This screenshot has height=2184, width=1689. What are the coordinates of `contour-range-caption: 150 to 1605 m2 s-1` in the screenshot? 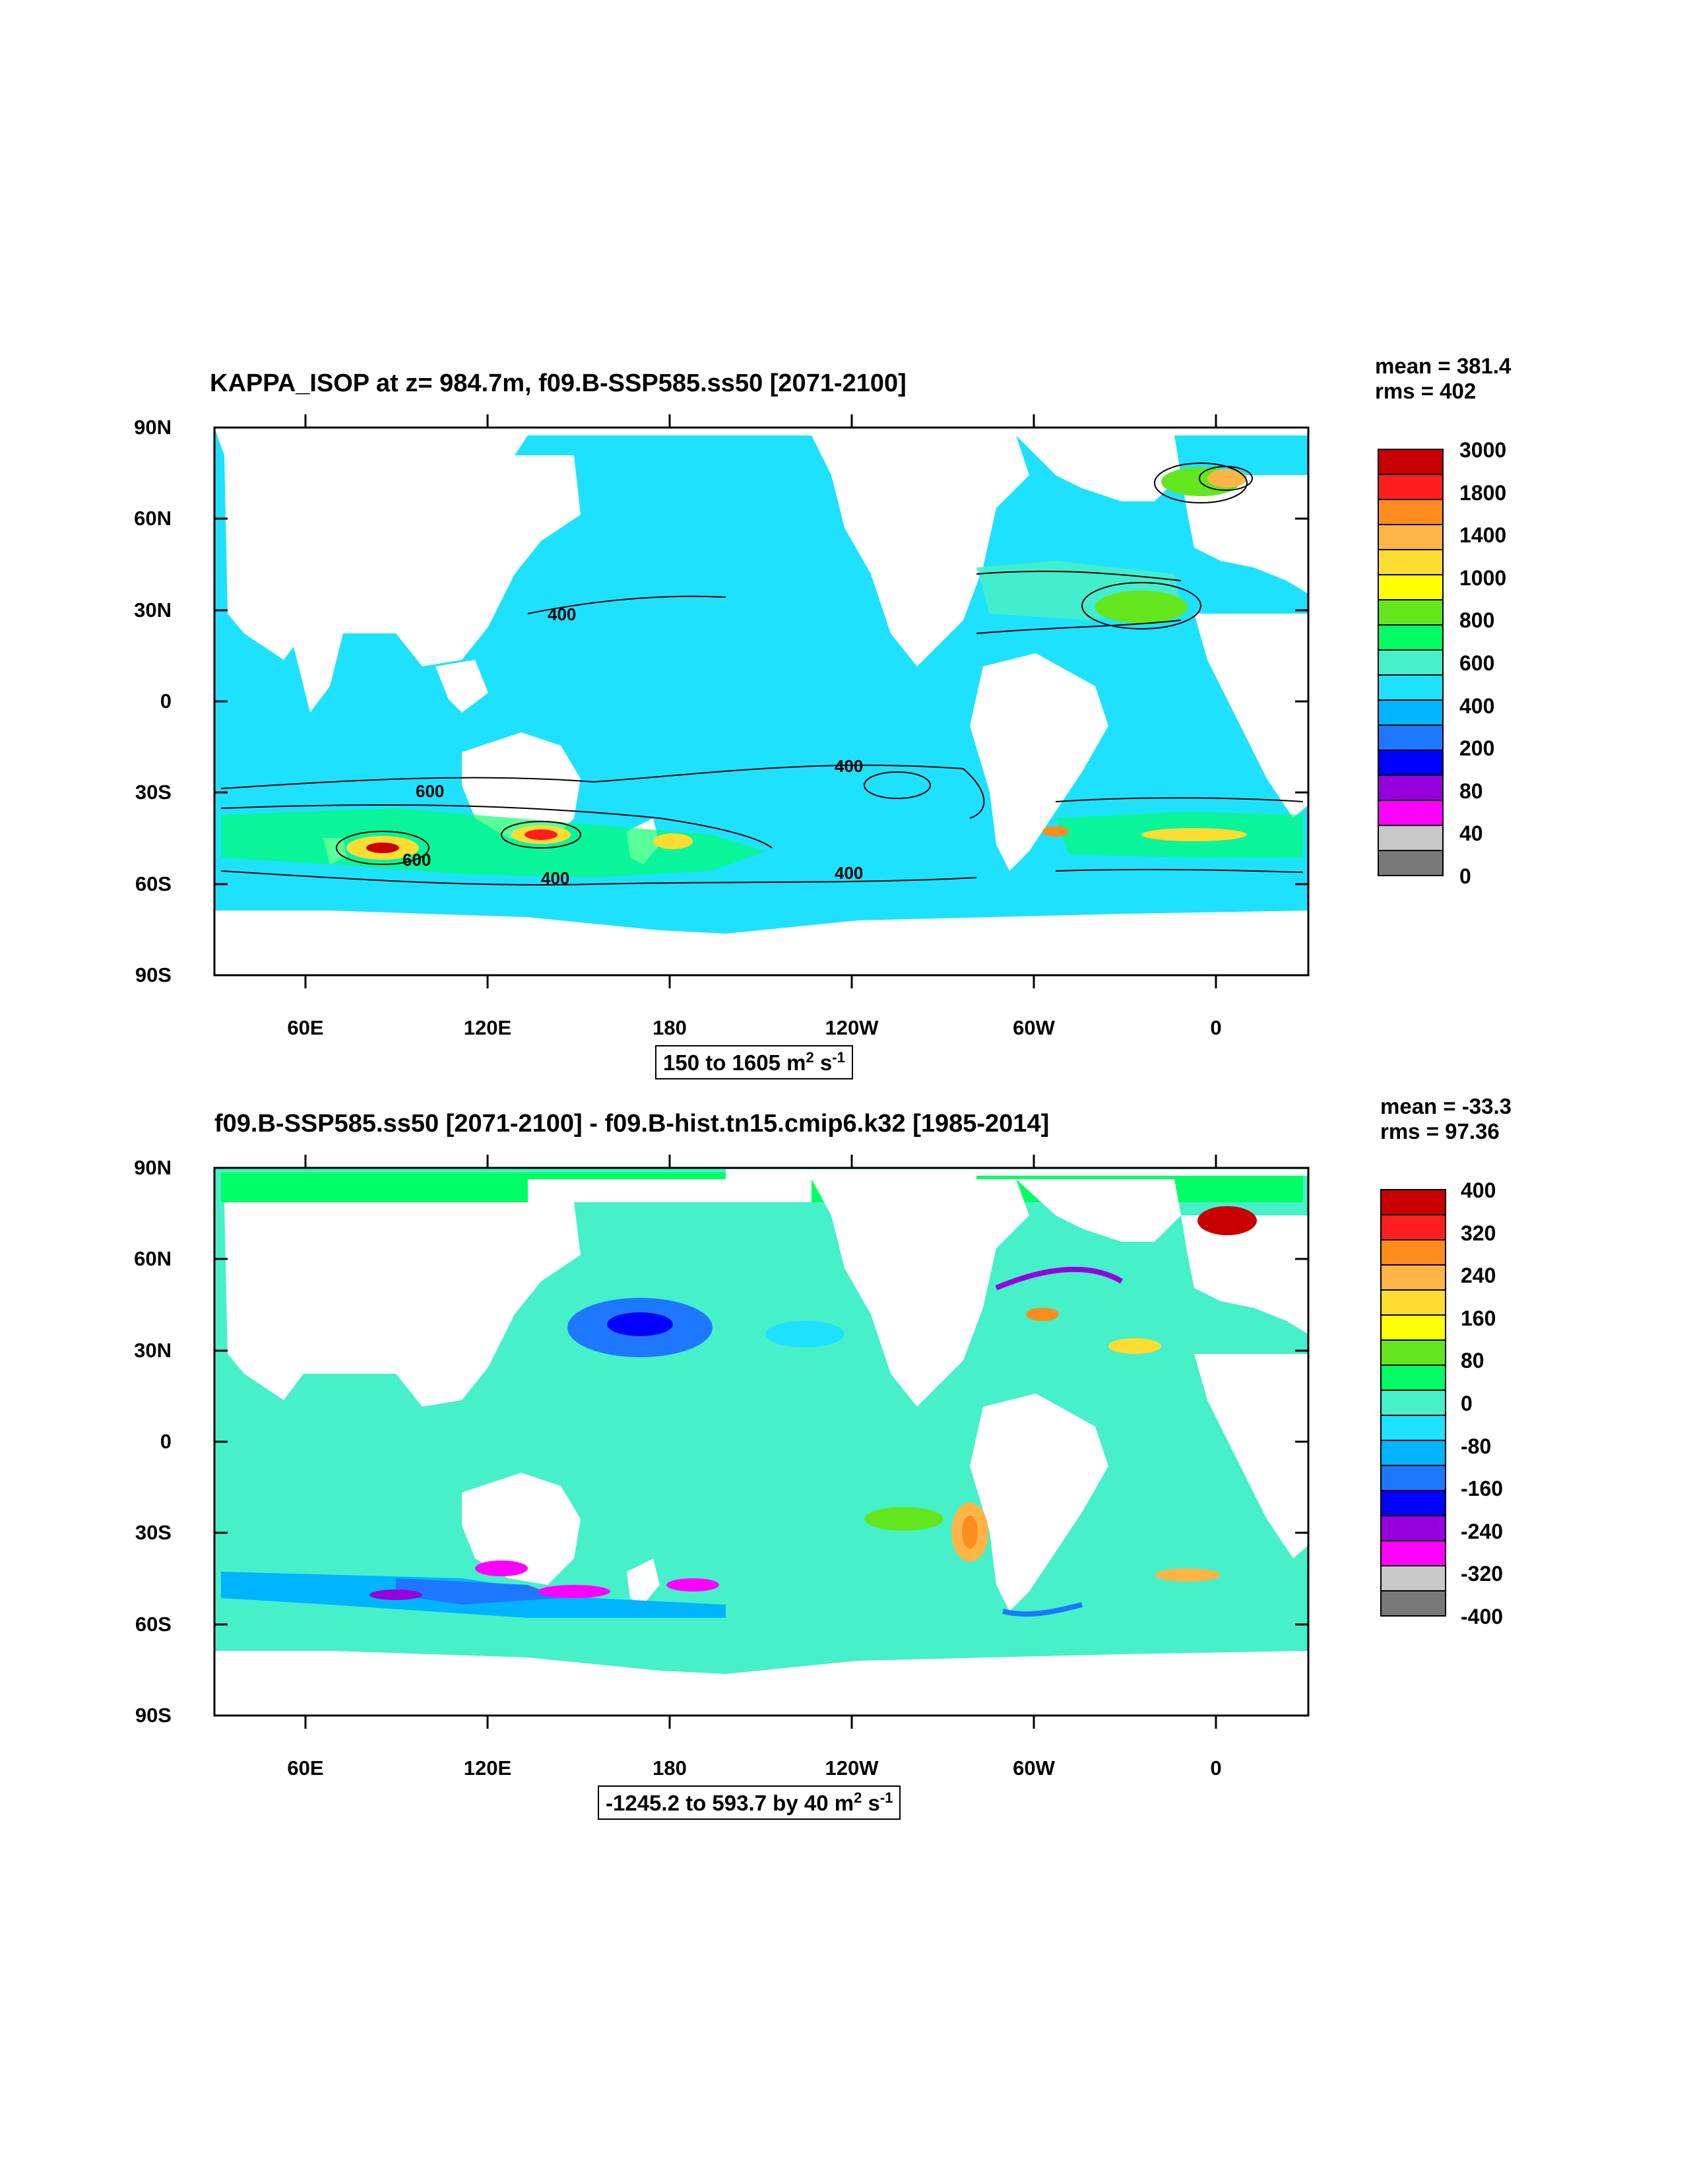 It's located at (754, 1062).